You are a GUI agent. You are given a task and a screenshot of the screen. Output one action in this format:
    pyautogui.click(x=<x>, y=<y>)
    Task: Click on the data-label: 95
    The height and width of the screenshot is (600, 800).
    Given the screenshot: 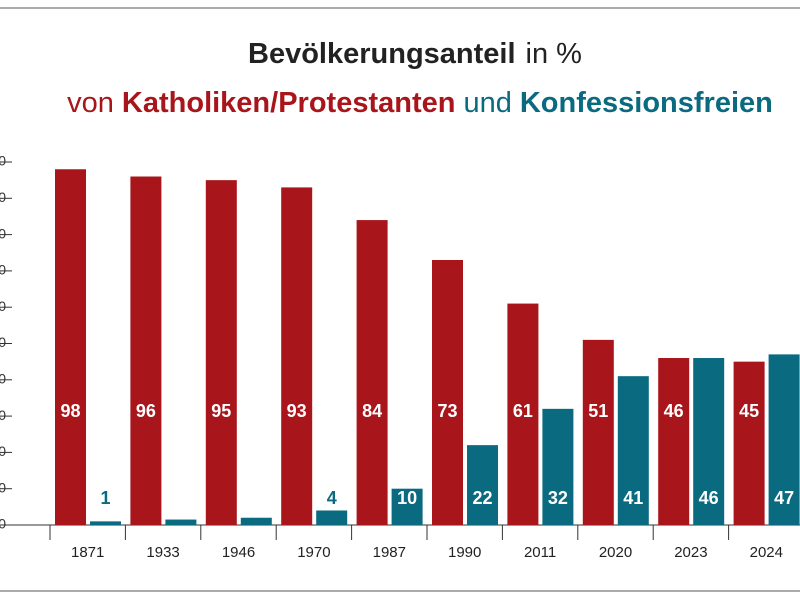 What is the action you would take?
    pyautogui.click(x=221, y=411)
    